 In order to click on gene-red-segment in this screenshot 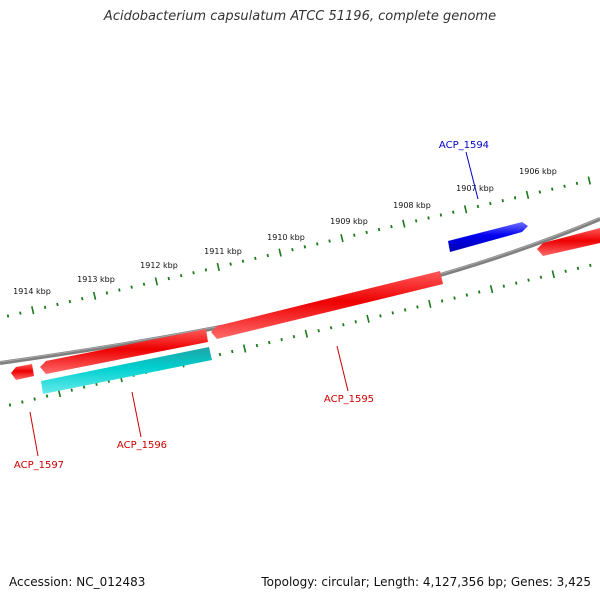, I will do `click(124, 351)`.